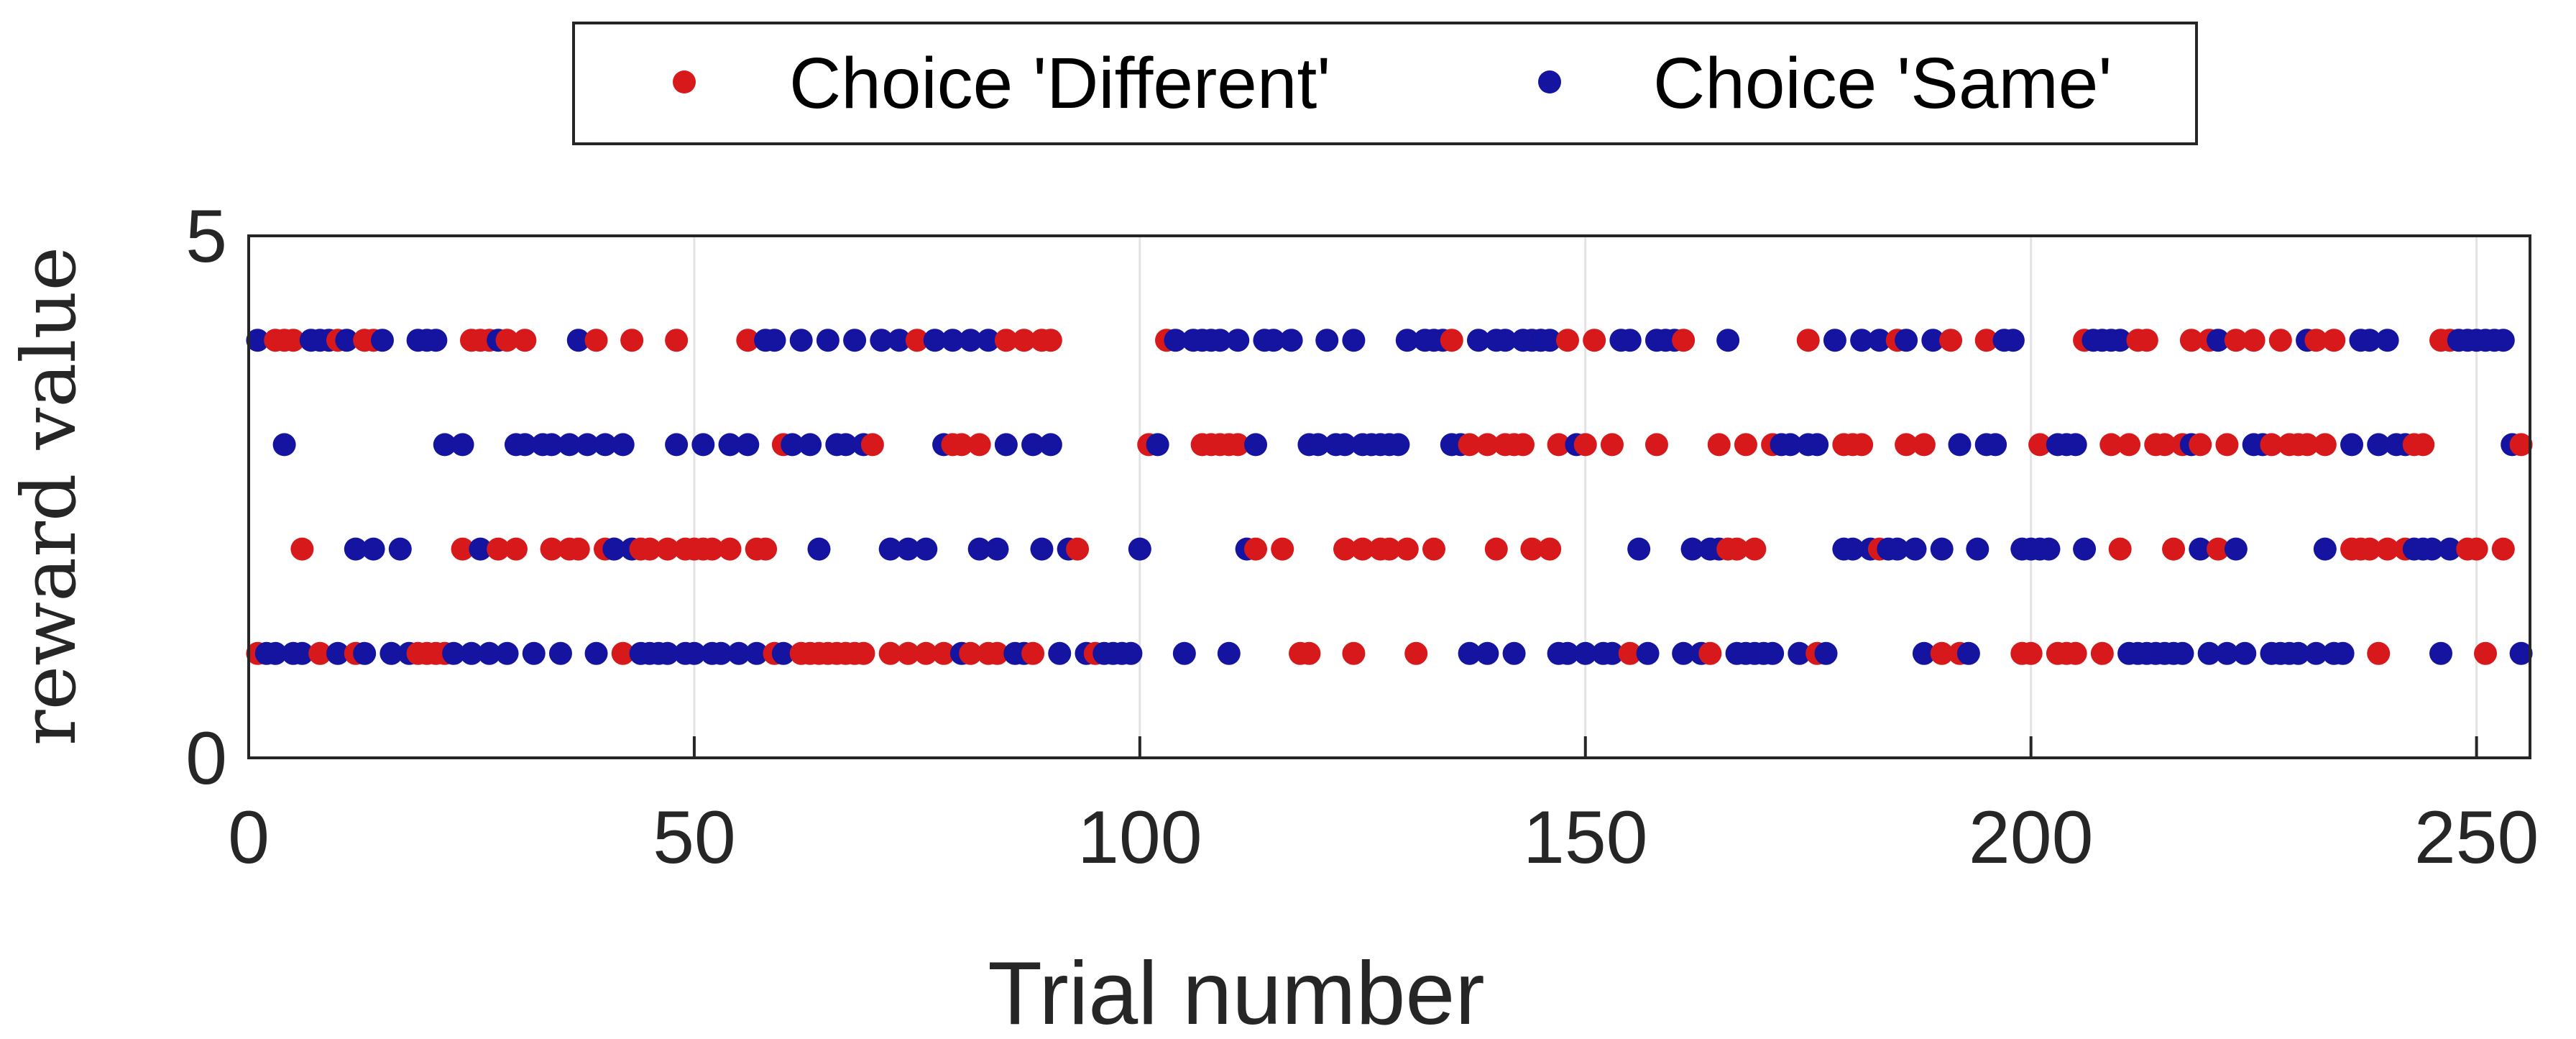  Describe the element at coordinates (2476, 837) in the screenshot. I see `x-tick-label: 250` at that location.